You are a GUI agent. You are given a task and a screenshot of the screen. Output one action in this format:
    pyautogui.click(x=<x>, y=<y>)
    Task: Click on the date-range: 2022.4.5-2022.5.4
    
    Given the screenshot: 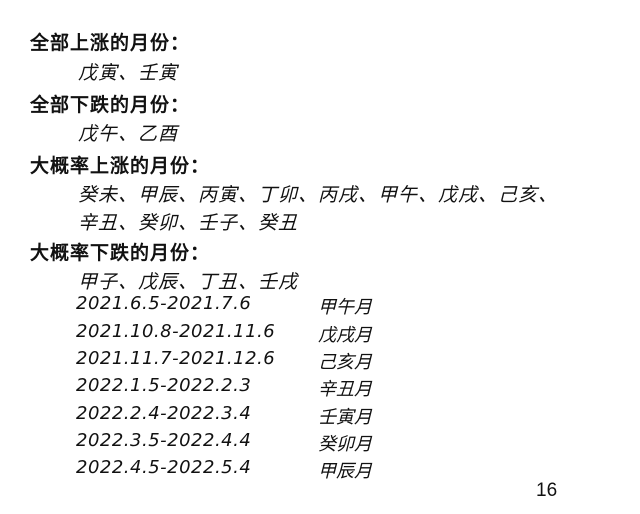 What is the action you would take?
    pyautogui.click(x=164, y=467)
    